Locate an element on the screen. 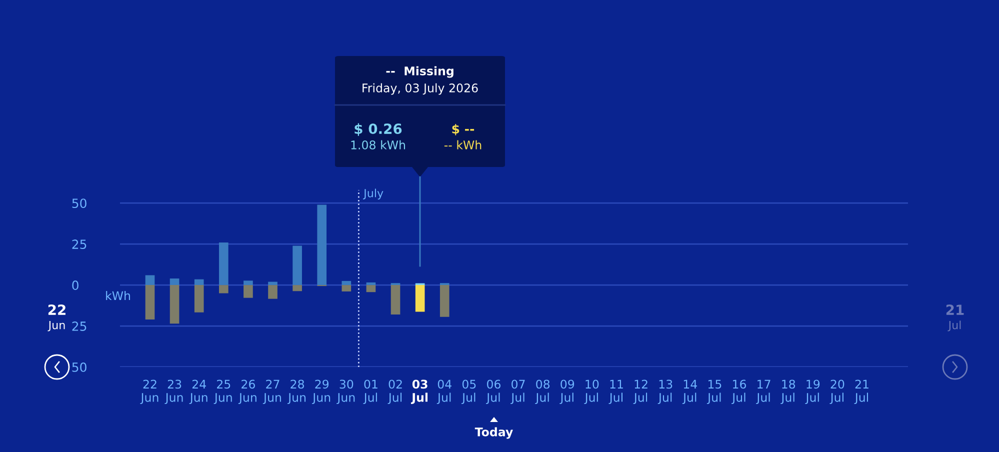 Image resolution: width=999 pixels, height=452 pixels. x-tick-label: 11 Jul is located at coordinates (615, 392).